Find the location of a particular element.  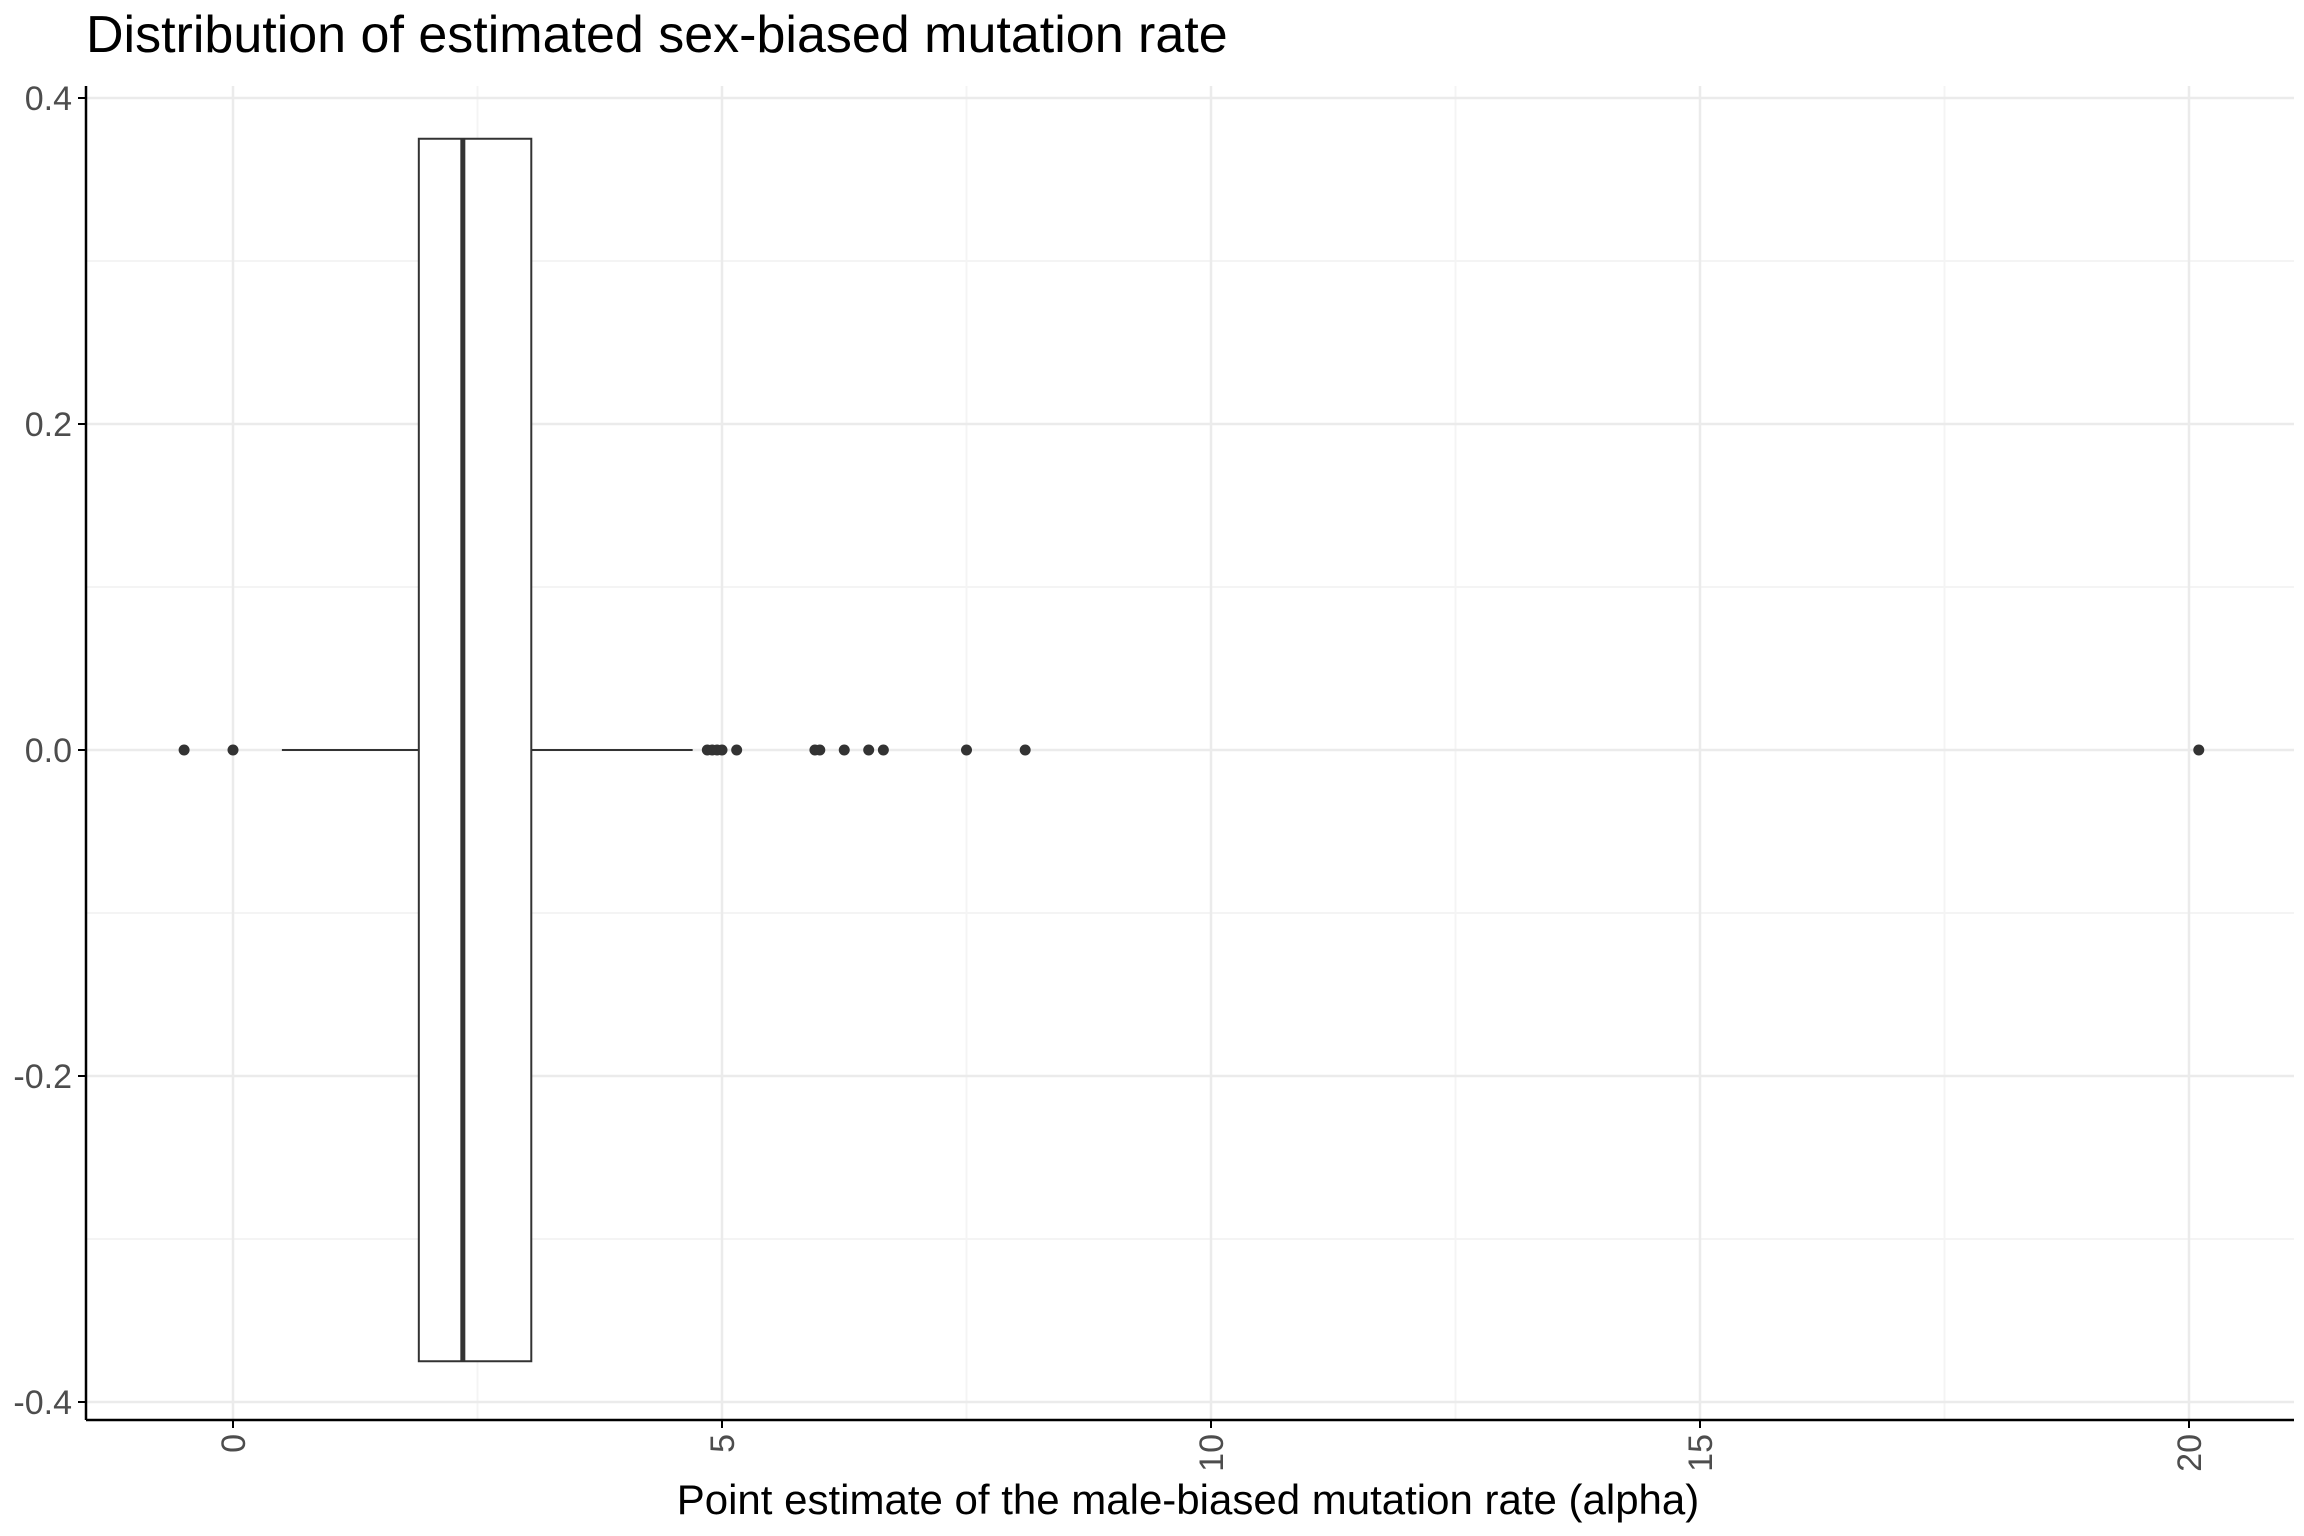

x-tick-label: 10 is located at coordinates (1212, 1453).